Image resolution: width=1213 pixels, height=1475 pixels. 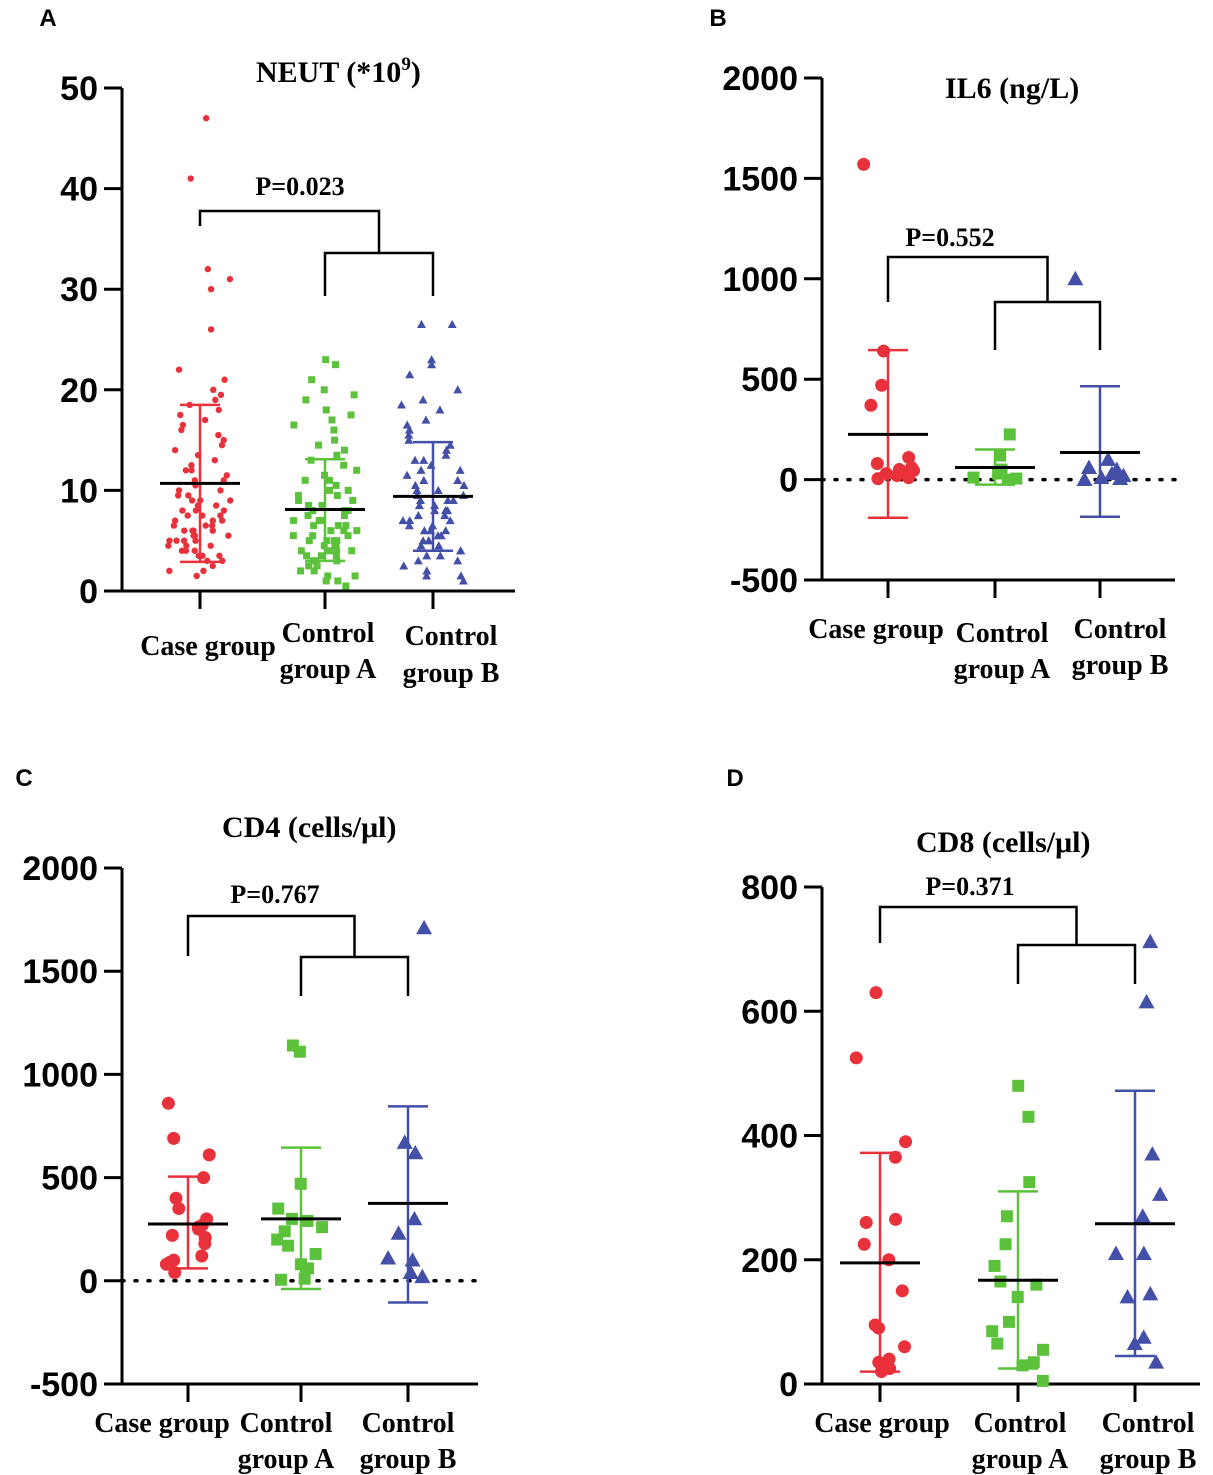 What do you see at coordinates (416, 72) in the screenshot?
I see `chart-title-close: )` at bounding box center [416, 72].